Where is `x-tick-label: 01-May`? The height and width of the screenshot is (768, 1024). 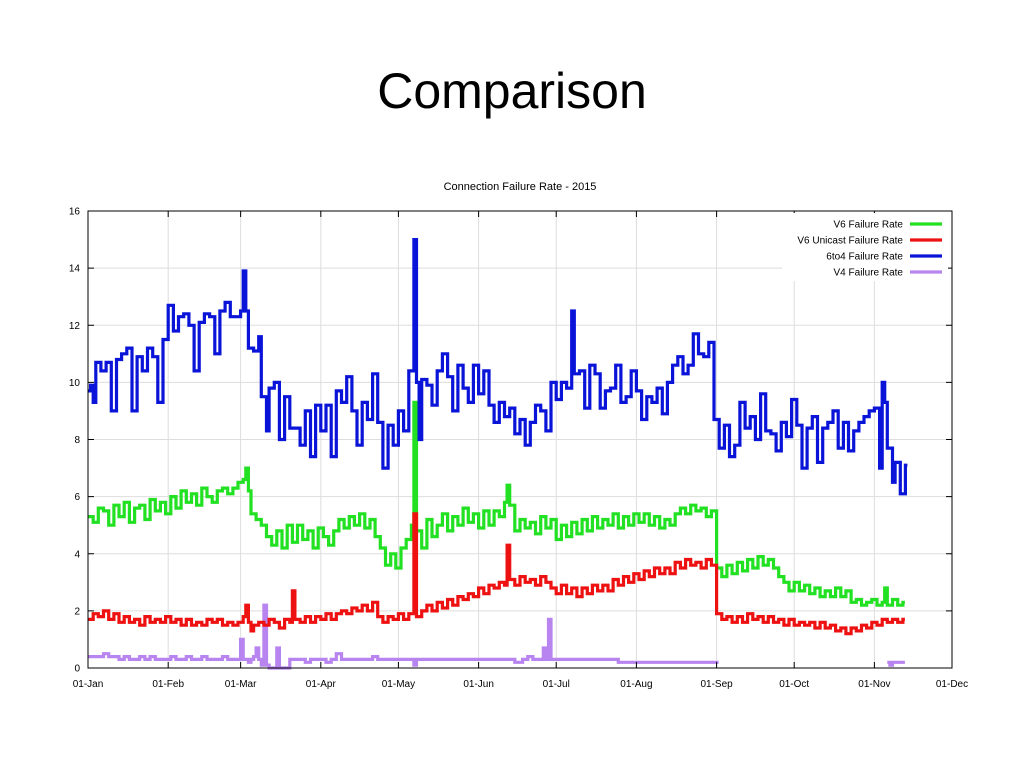 x-tick-label: 01-May is located at coordinates (398, 684).